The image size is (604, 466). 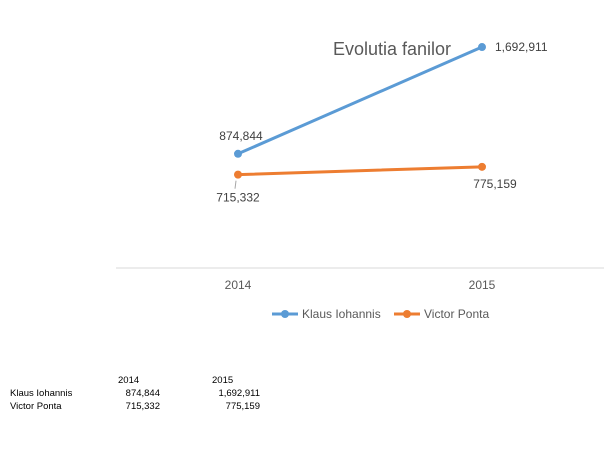 I want to click on table-cell: 874,844, so click(x=142, y=393).